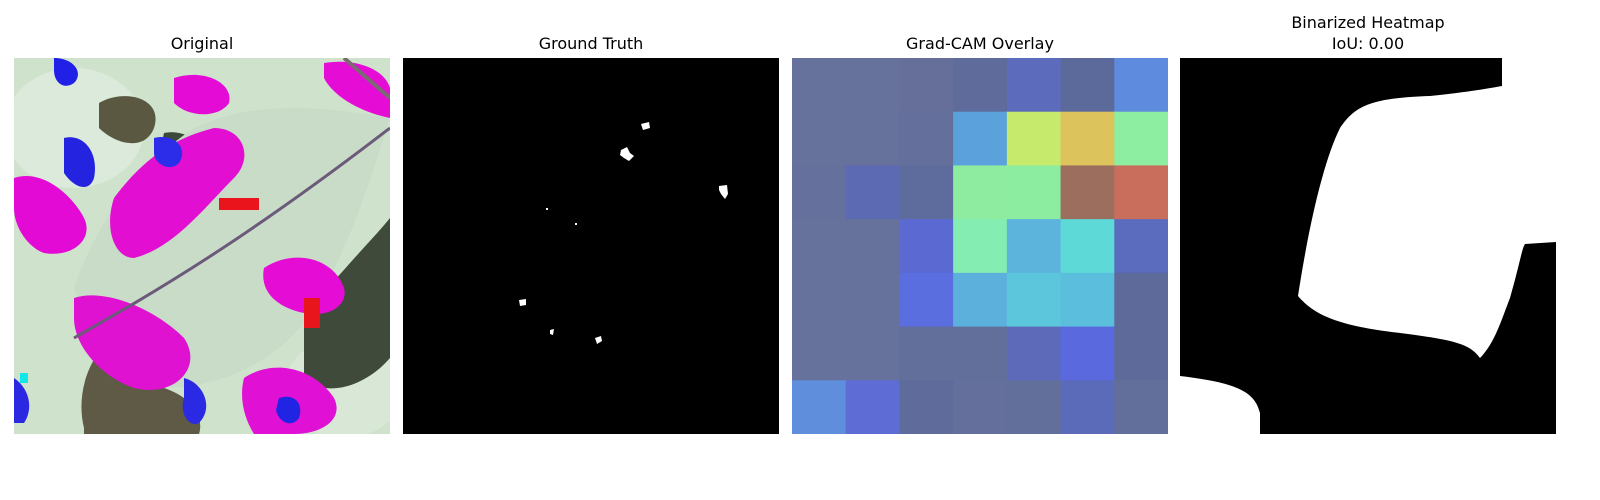 Image resolution: width=1600 pixels, height=500 pixels. Describe the element at coordinates (1368, 22) in the screenshot. I see `panel-title: Binarized Heatmap` at that location.